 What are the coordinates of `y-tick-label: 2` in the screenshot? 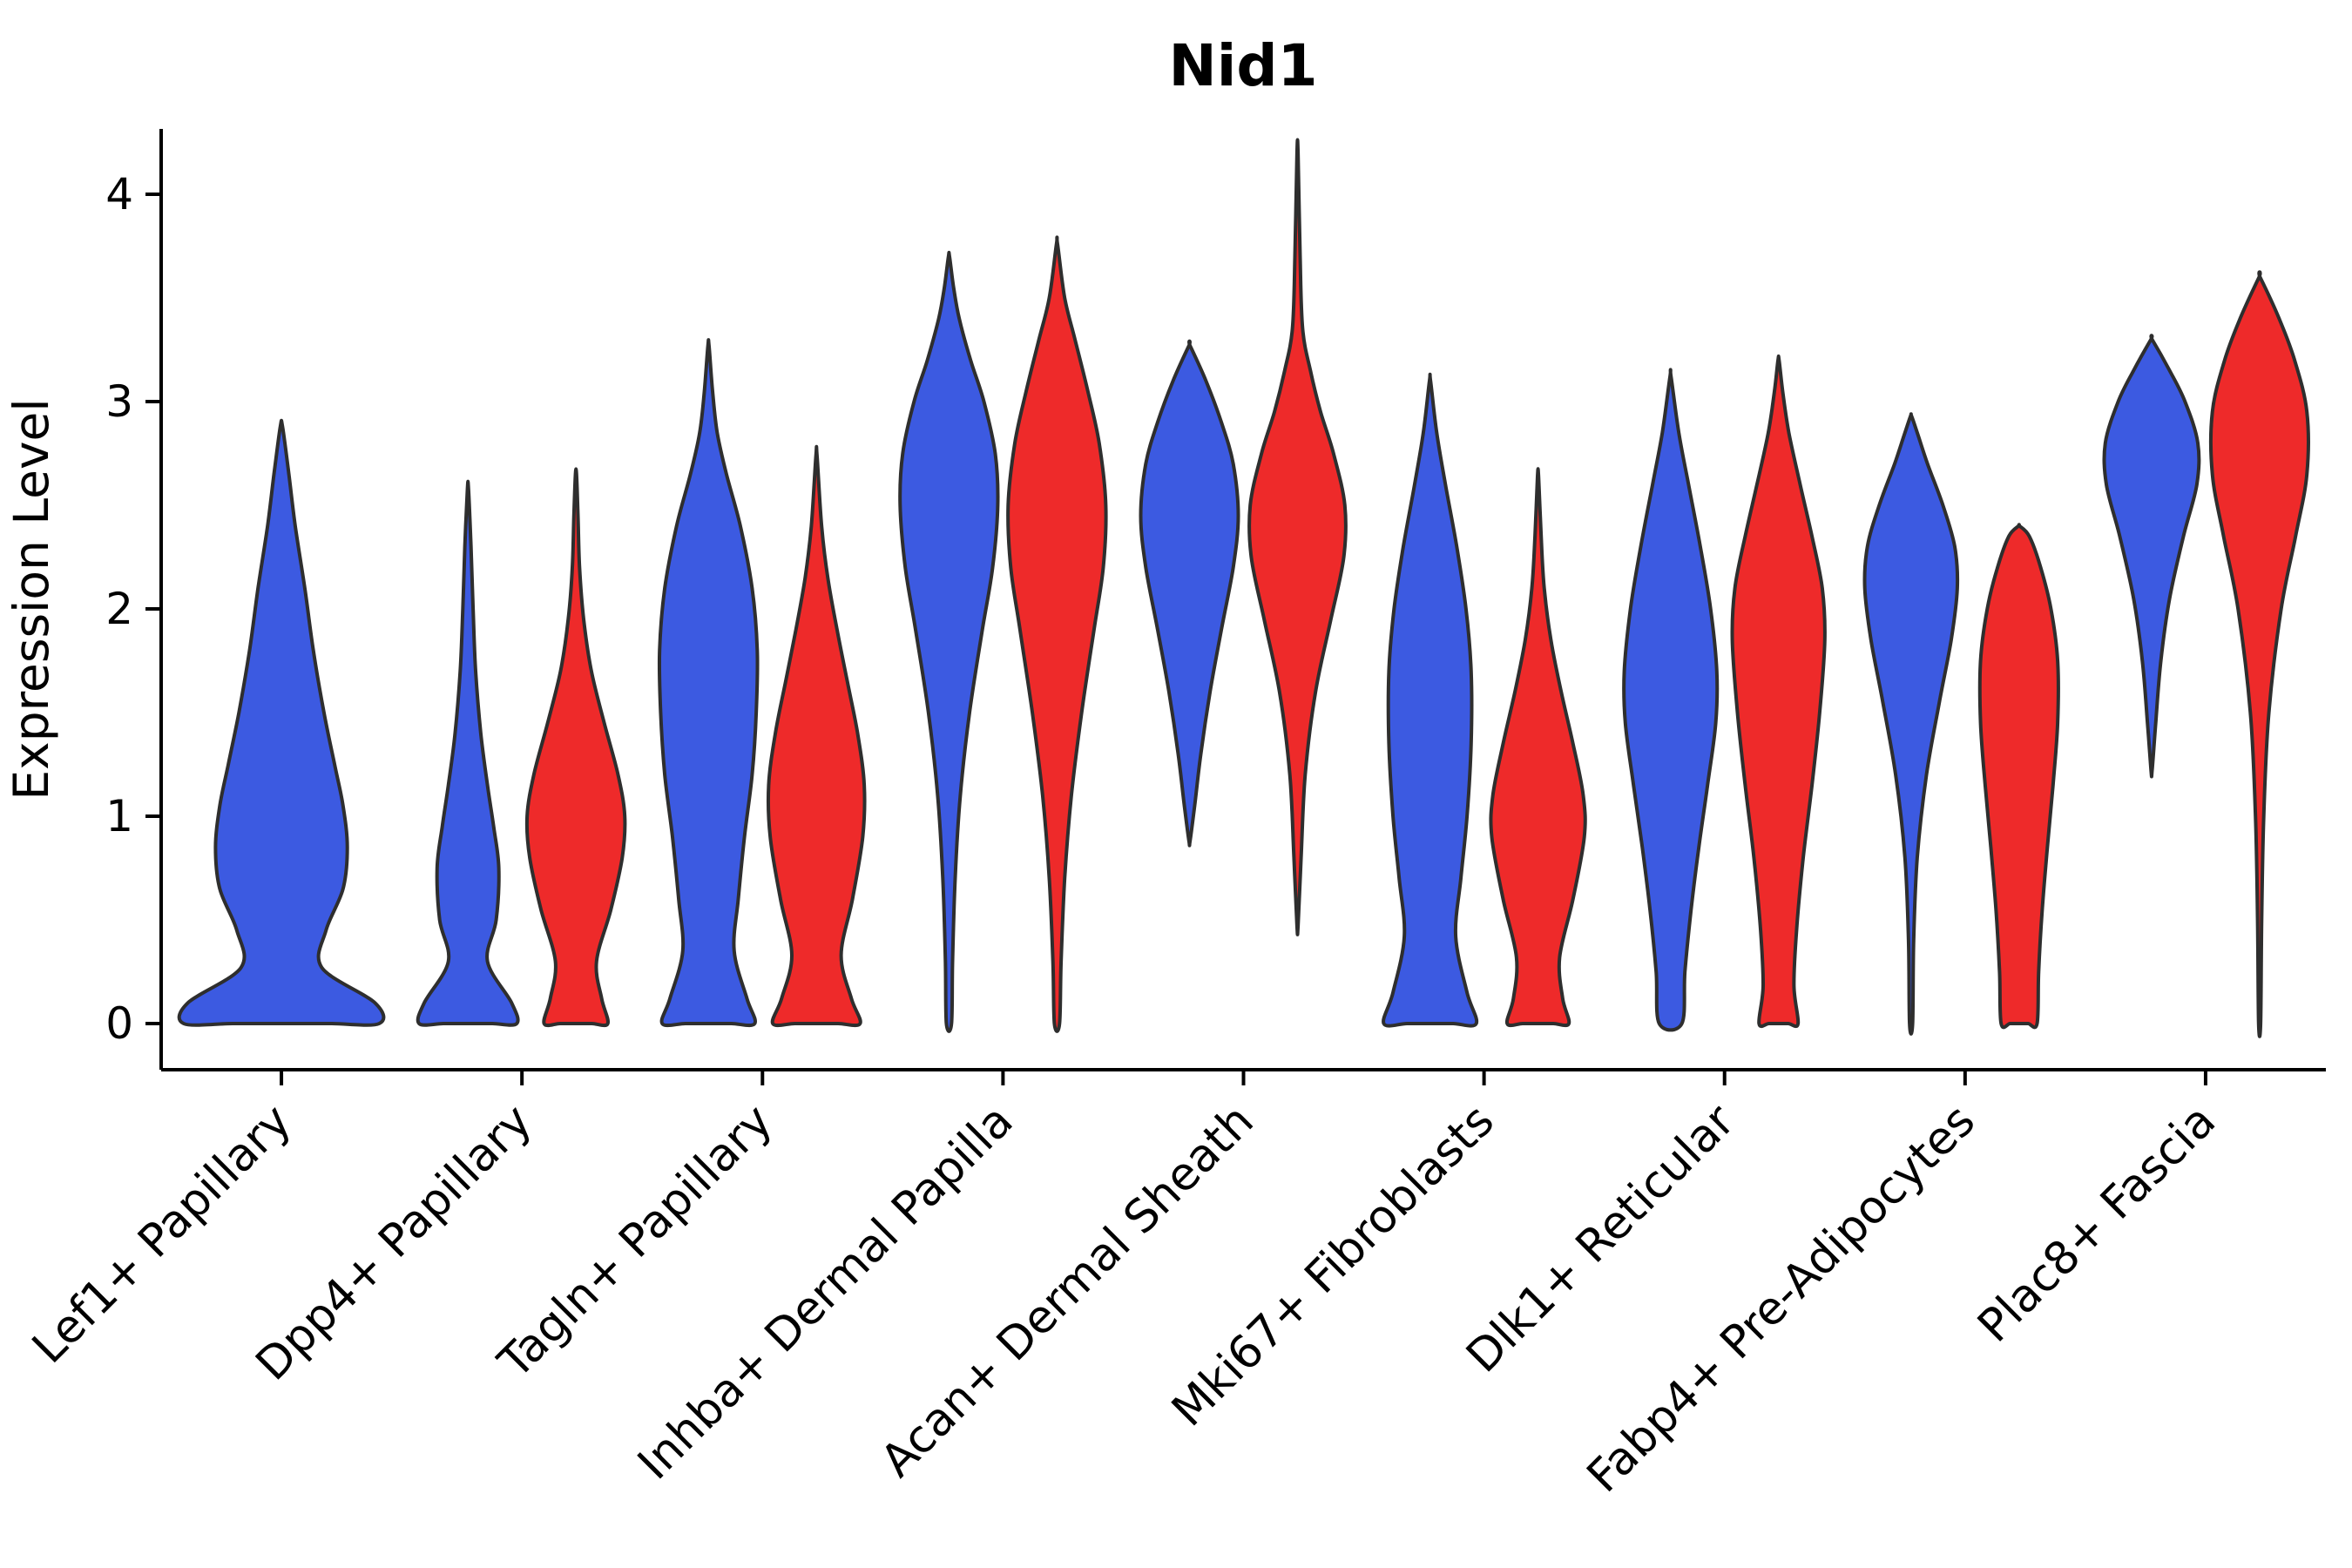 It's located at (119, 609).